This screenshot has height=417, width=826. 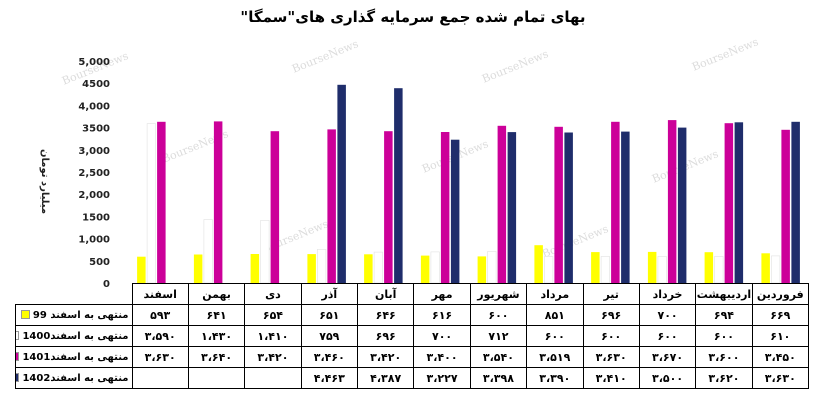 What do you see at coordinates (94, 62) in the screenshot?
I see `y-tick-label: 5,000` at bounding box center [94, 62].